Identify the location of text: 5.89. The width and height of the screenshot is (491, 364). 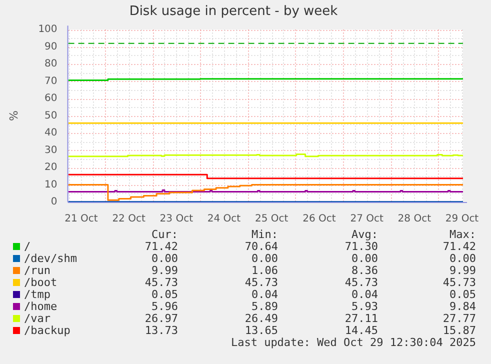
(265, 306).